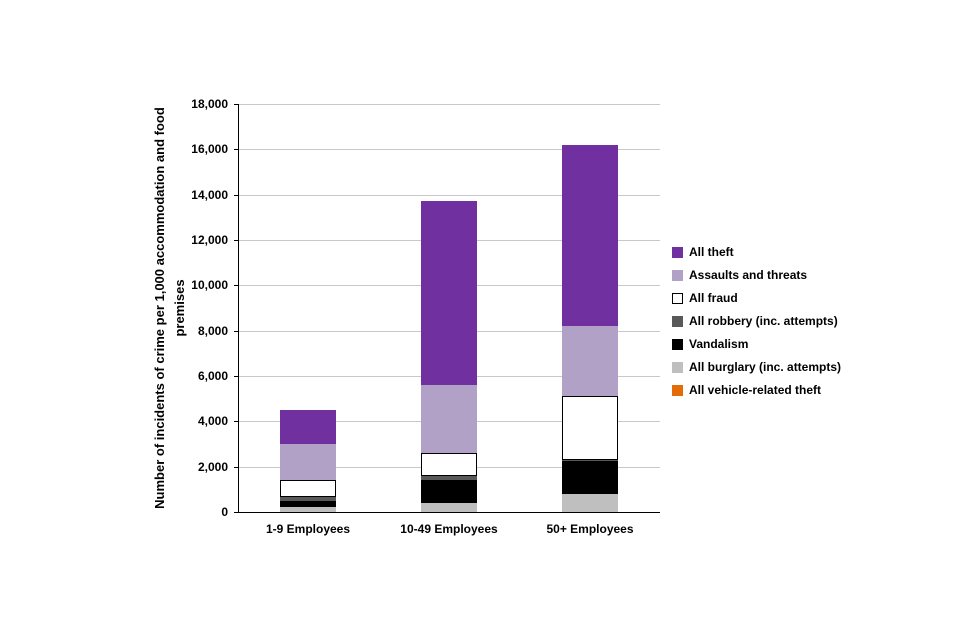 The image size is (960, 640). I want to click on y-tick-label: 10,000, so click(209, 285).